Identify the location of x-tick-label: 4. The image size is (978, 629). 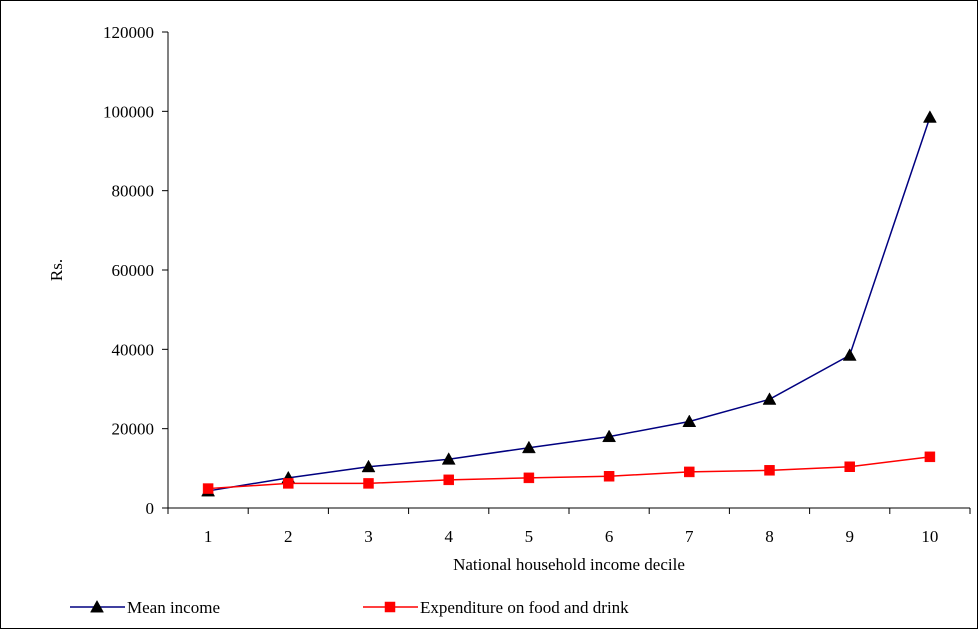
(448, 536).